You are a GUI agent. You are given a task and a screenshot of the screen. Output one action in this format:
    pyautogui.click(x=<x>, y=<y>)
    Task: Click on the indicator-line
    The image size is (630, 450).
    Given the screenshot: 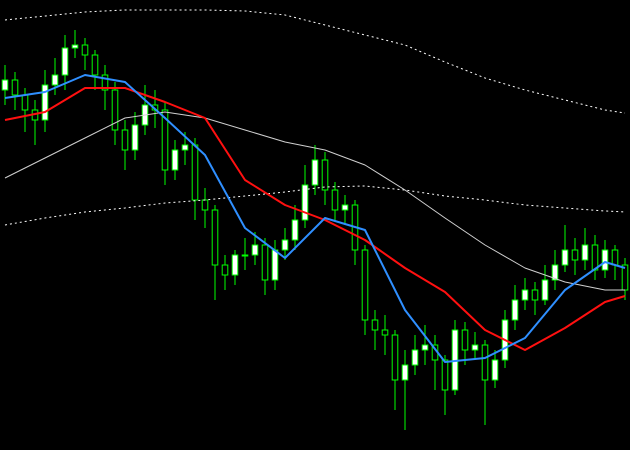 What is the action you would take?
    pyautogui.click(x=315, y=205)
    